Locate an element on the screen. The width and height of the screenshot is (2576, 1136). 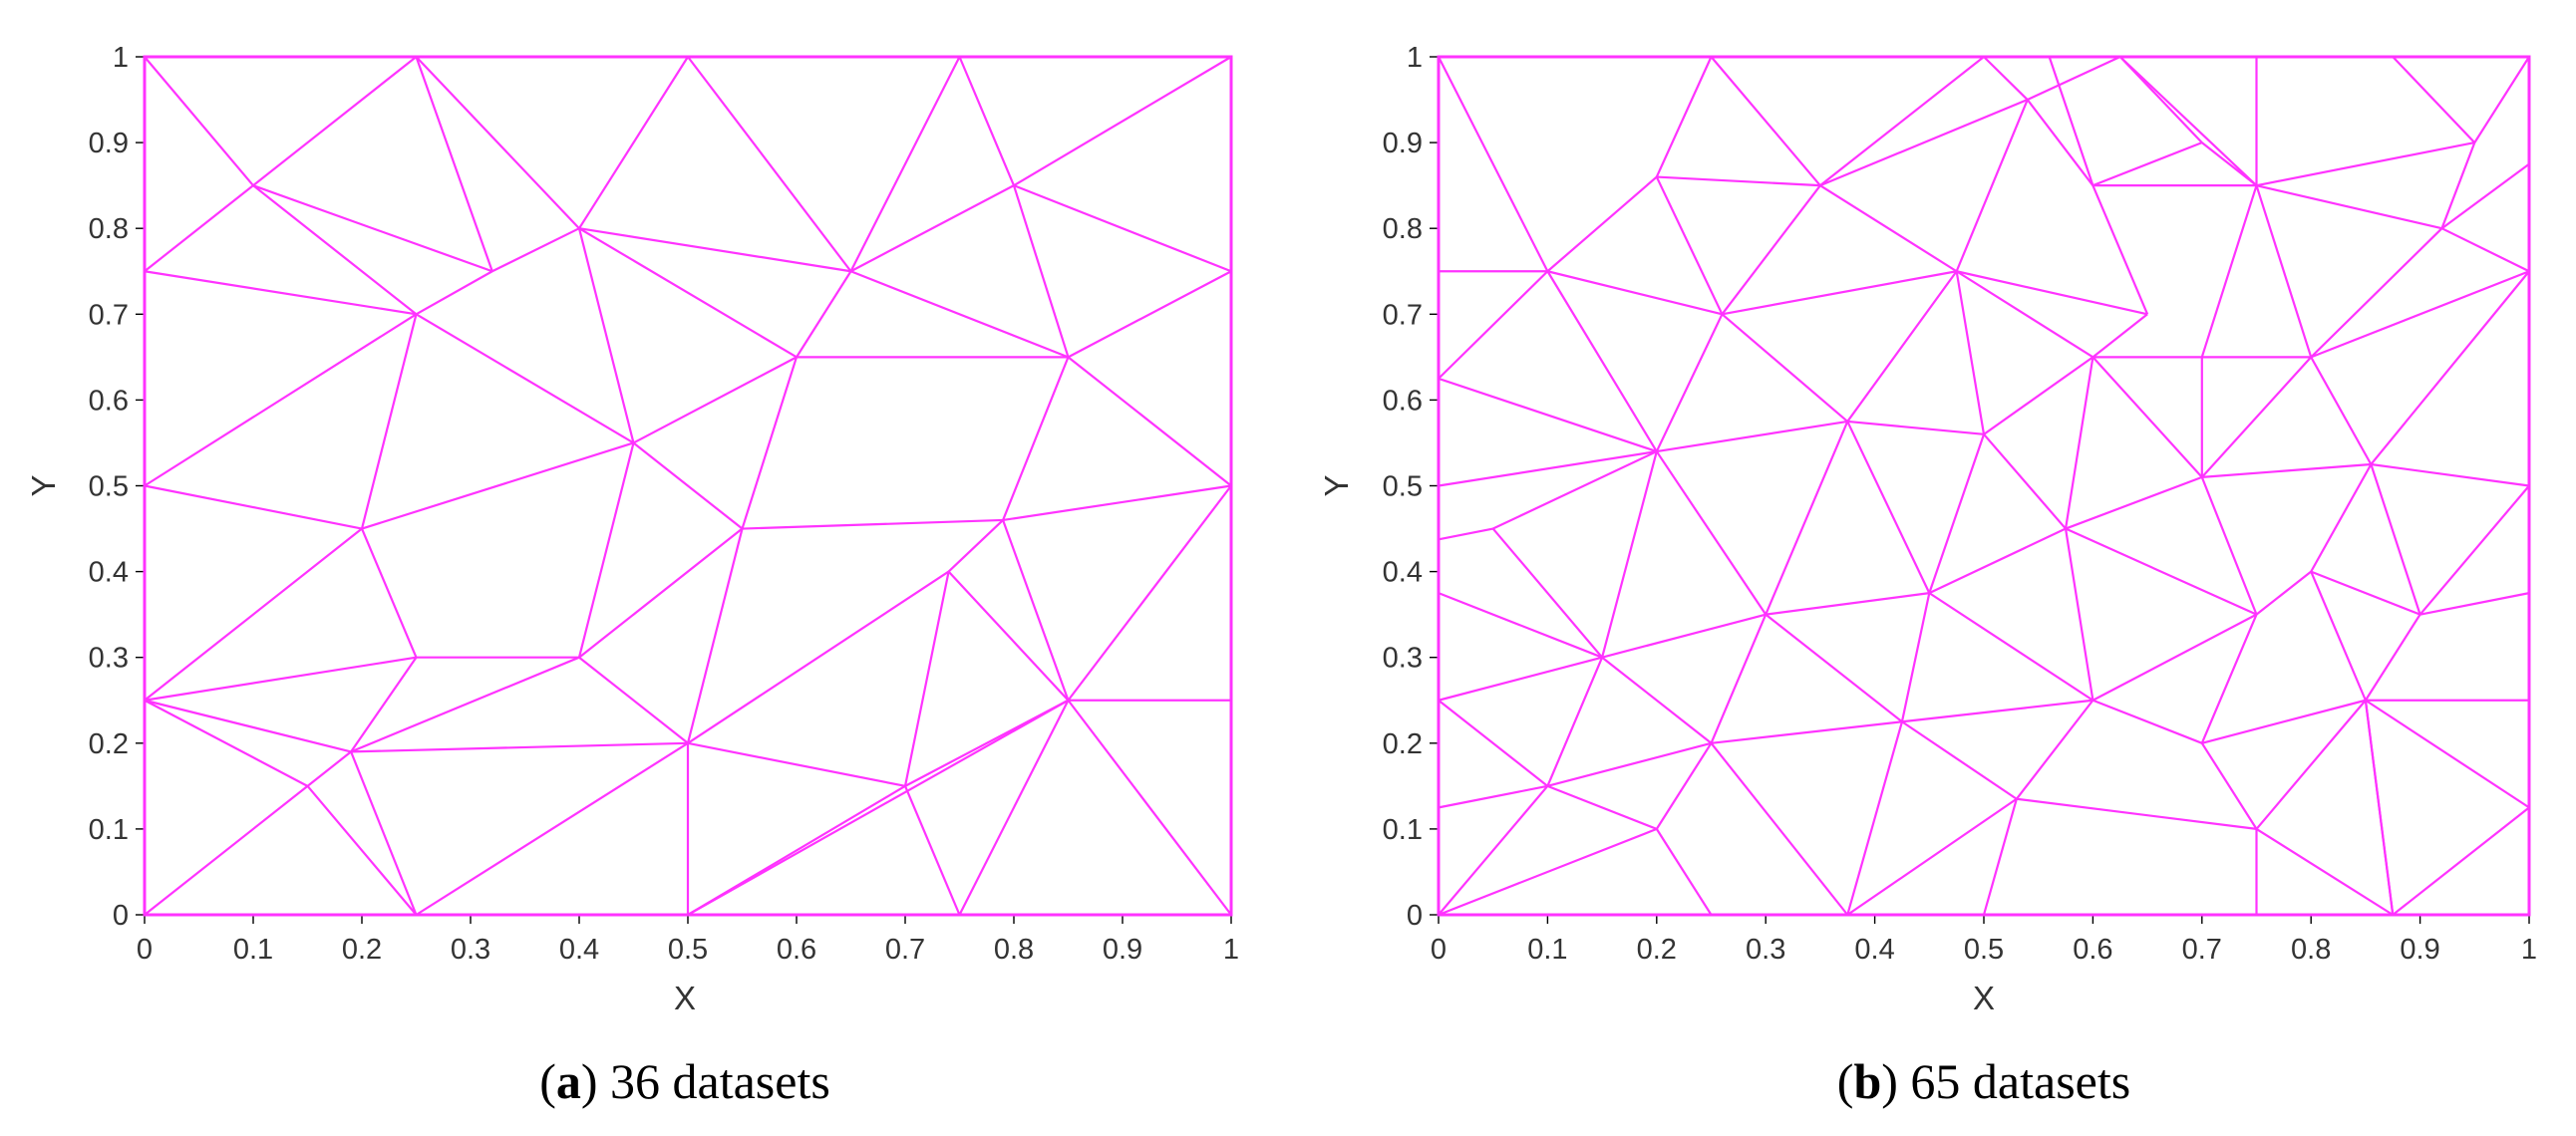
y-tick-label: 0.7 is located at coordinates (109, 315).